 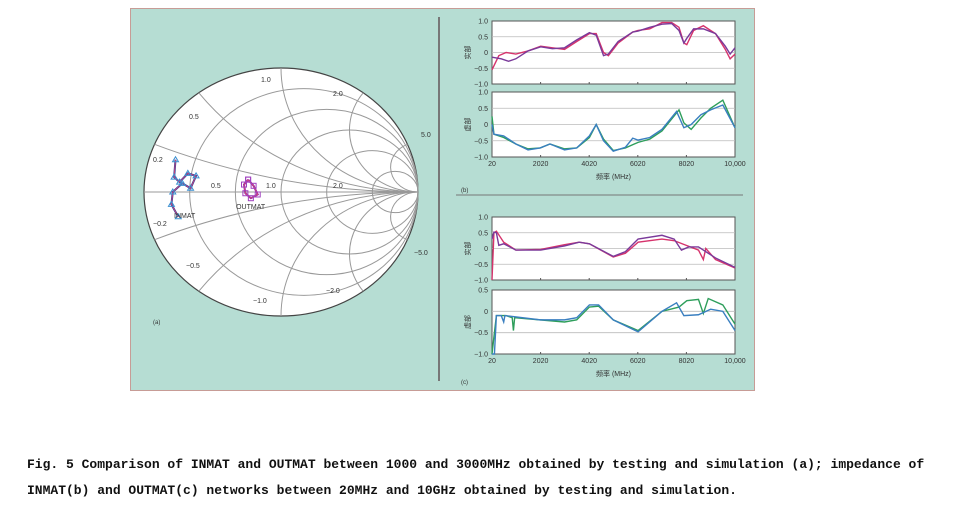 I want to click on smith-reactance-label: 1.0, so click(x=266, y=80).